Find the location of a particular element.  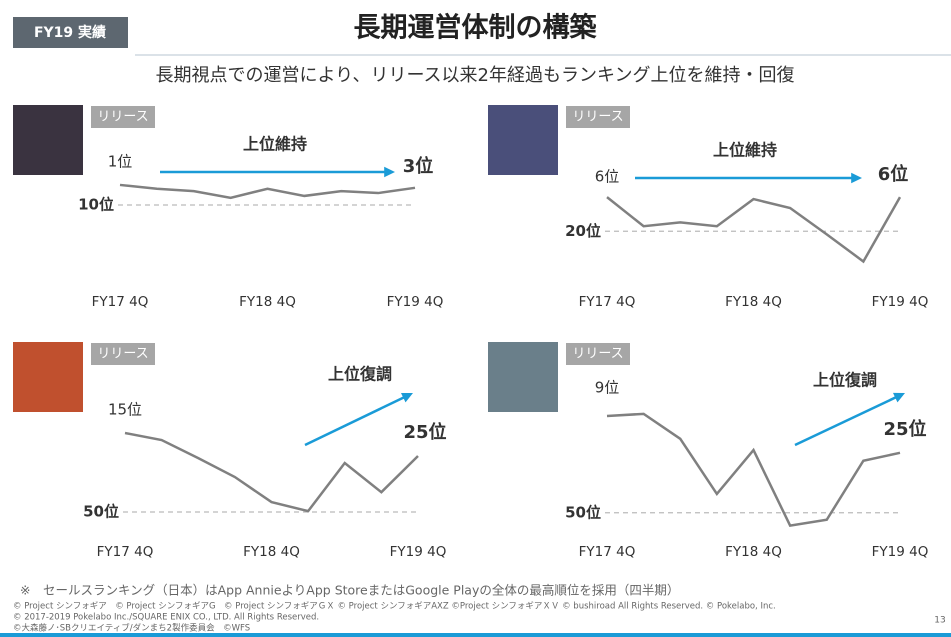

y-tick-label: 9位 is located at coordinates (607, 388).